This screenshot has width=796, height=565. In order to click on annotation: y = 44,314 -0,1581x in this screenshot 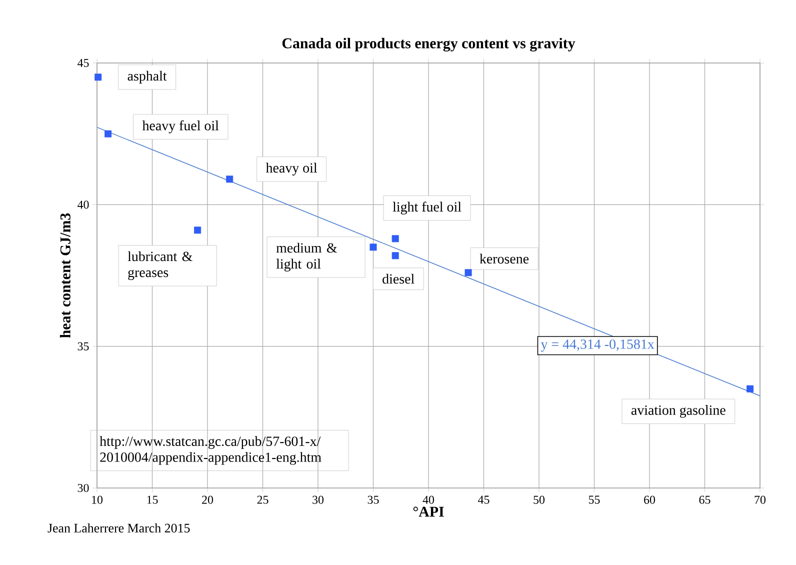, I will do `click(597, 345)`.